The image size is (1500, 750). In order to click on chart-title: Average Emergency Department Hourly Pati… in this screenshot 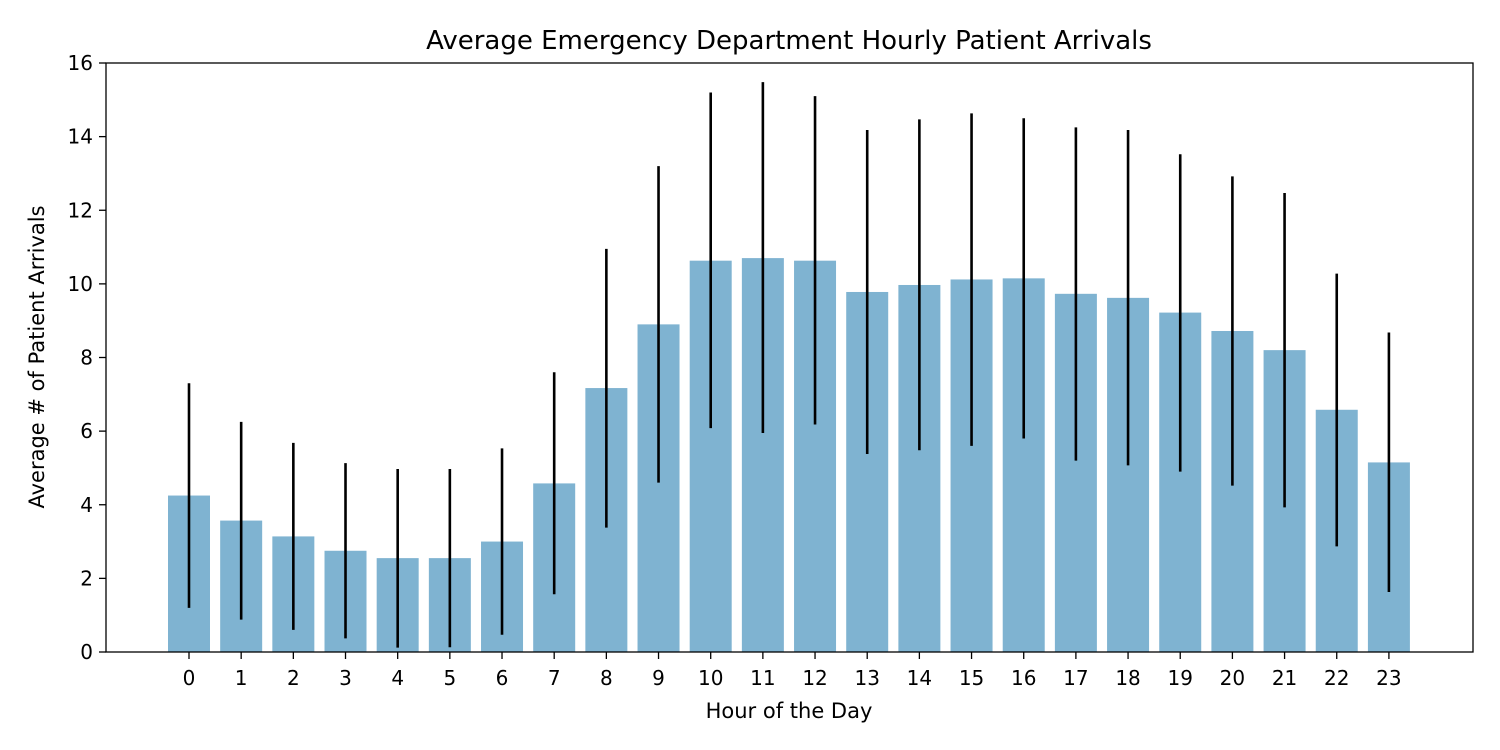, I will do `click(789, 41)`.